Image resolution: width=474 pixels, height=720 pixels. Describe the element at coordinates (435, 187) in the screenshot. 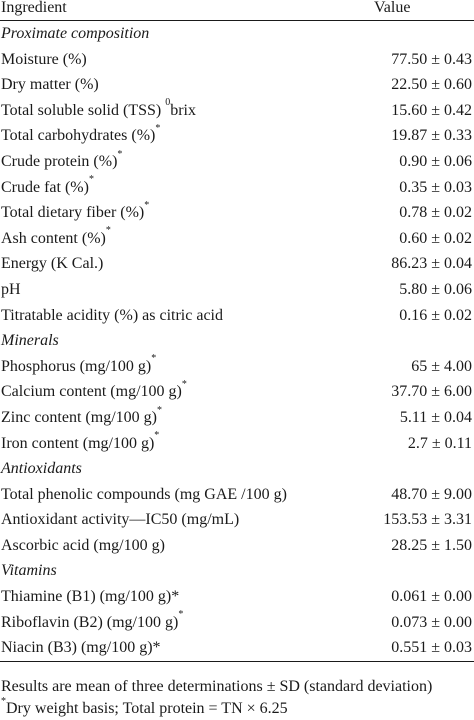

I see `value-cell: 0.35 ± 0.03` at that location.